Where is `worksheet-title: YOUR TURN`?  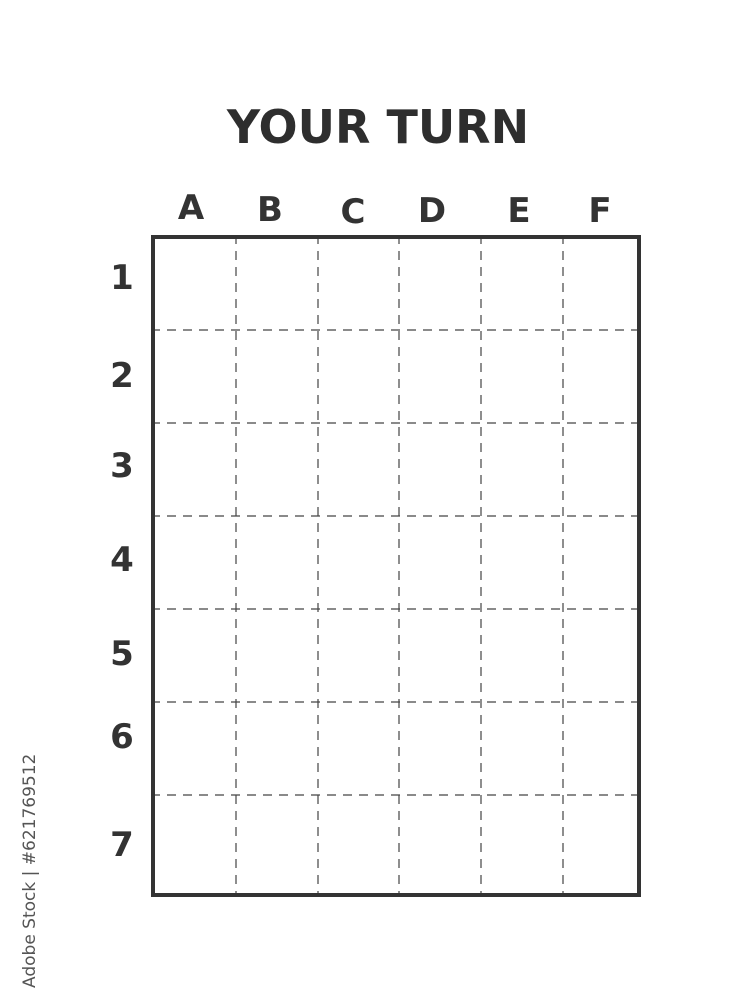
worksheet-title: YOUR TURN is located at coordinates (378, 127).